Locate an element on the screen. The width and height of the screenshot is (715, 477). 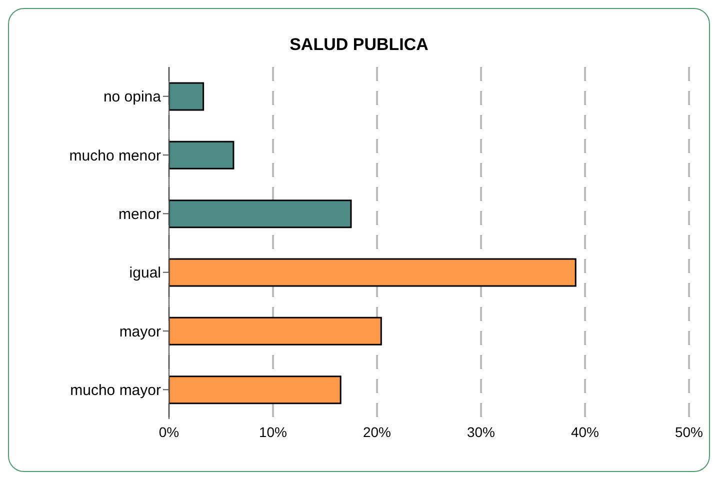
y-tick-label: no opina is located at coordinates (132, 97).